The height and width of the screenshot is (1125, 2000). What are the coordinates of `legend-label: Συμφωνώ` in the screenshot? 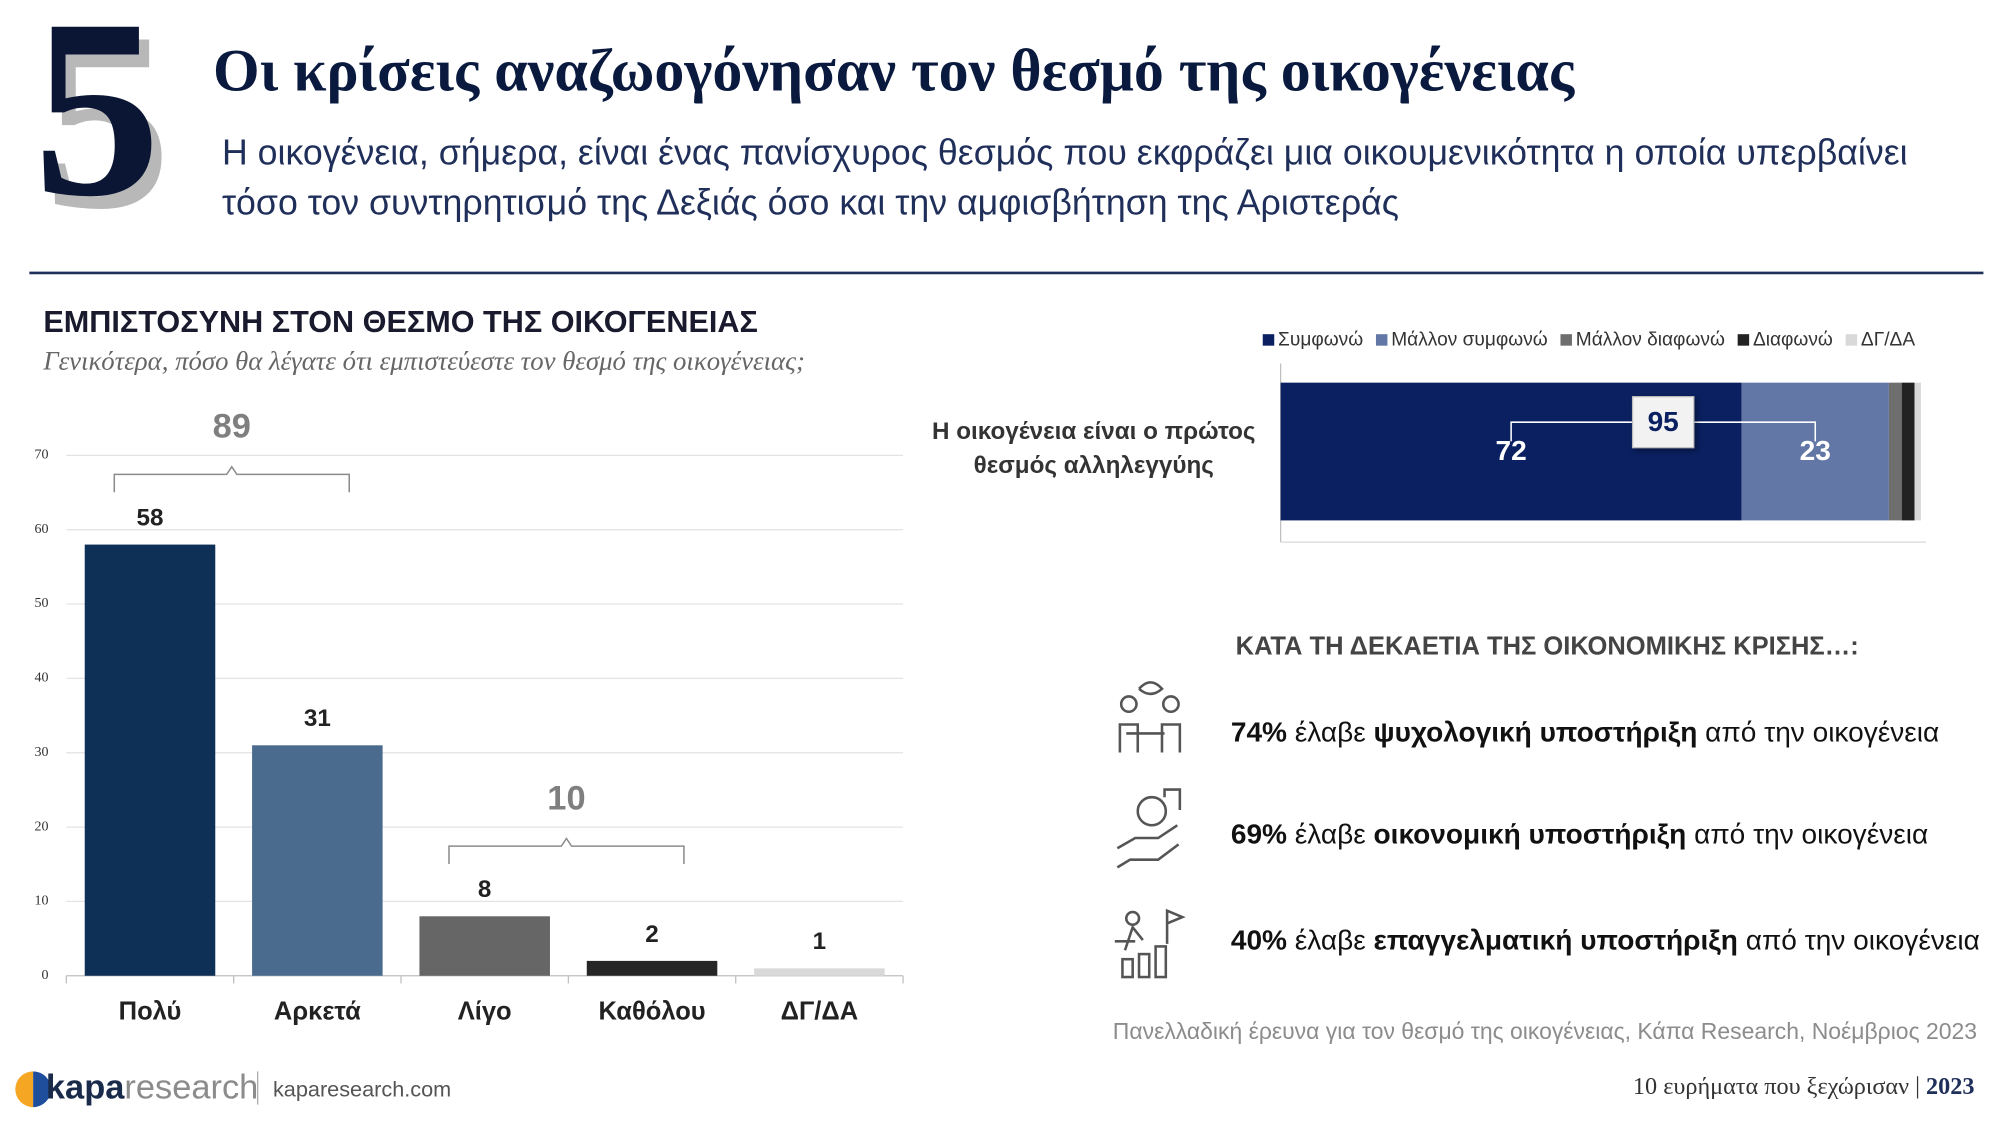 It's located at (1320, 340).